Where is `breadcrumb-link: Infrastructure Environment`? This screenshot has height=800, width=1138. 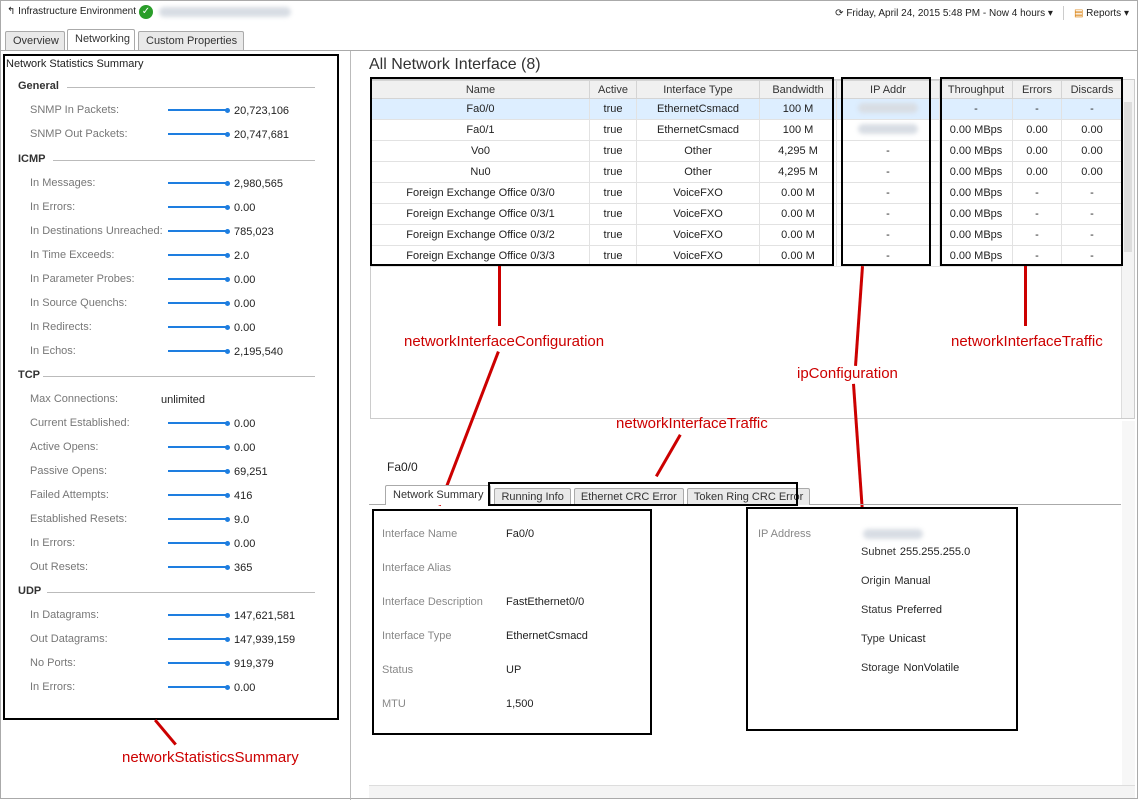 breadcrumb-link: Infrastructure Environment is located at coordinates (77, 11).